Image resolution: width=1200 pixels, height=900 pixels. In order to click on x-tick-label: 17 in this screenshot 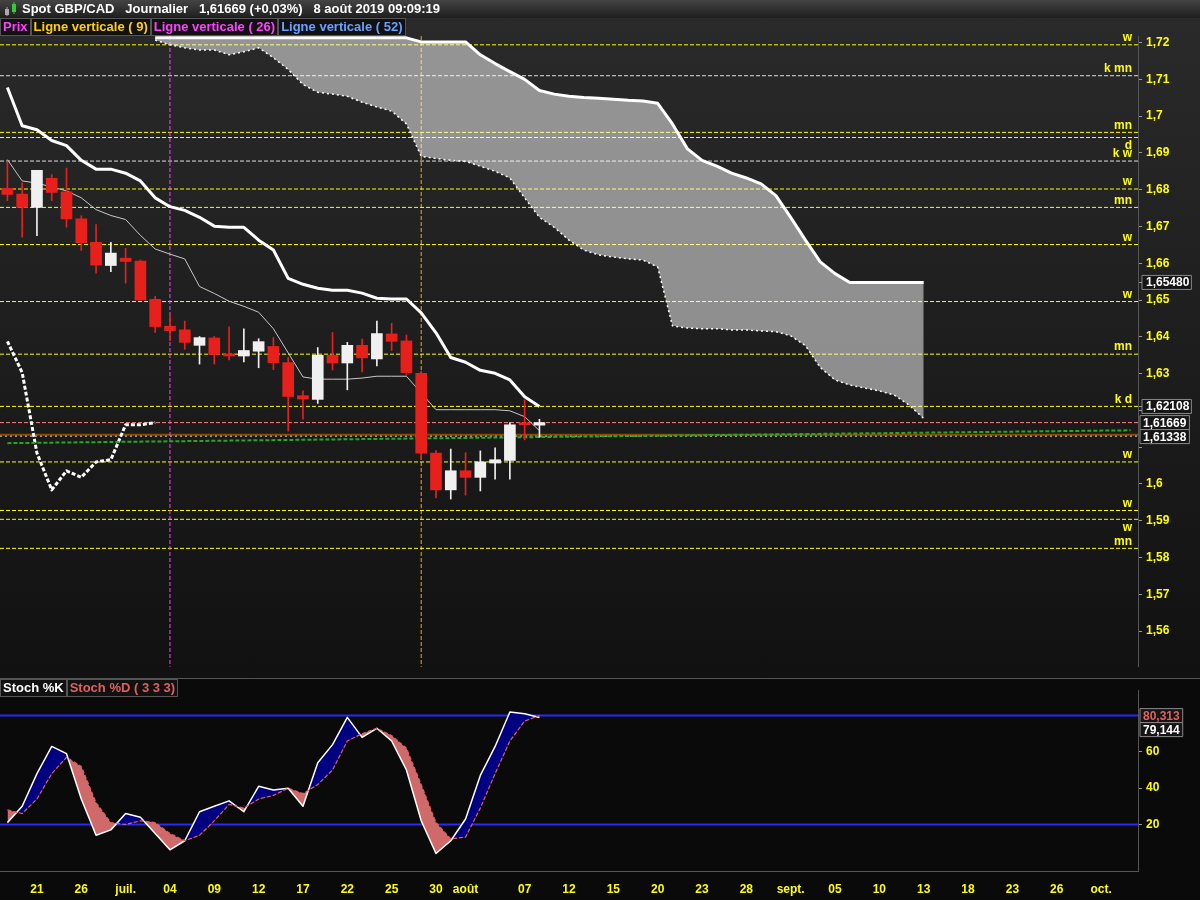, I will do `click(303, 889)`.